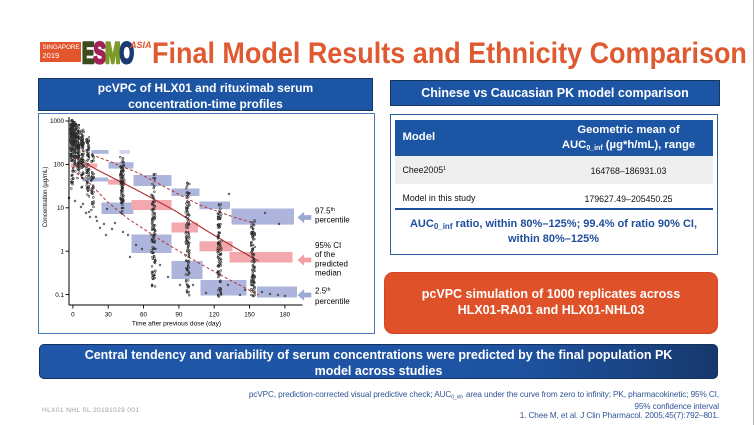 This screenshot has width=756, height=425. Describe the element at coordinates (328, 273) in the screenshot. I see `svg-text: median` at that location.